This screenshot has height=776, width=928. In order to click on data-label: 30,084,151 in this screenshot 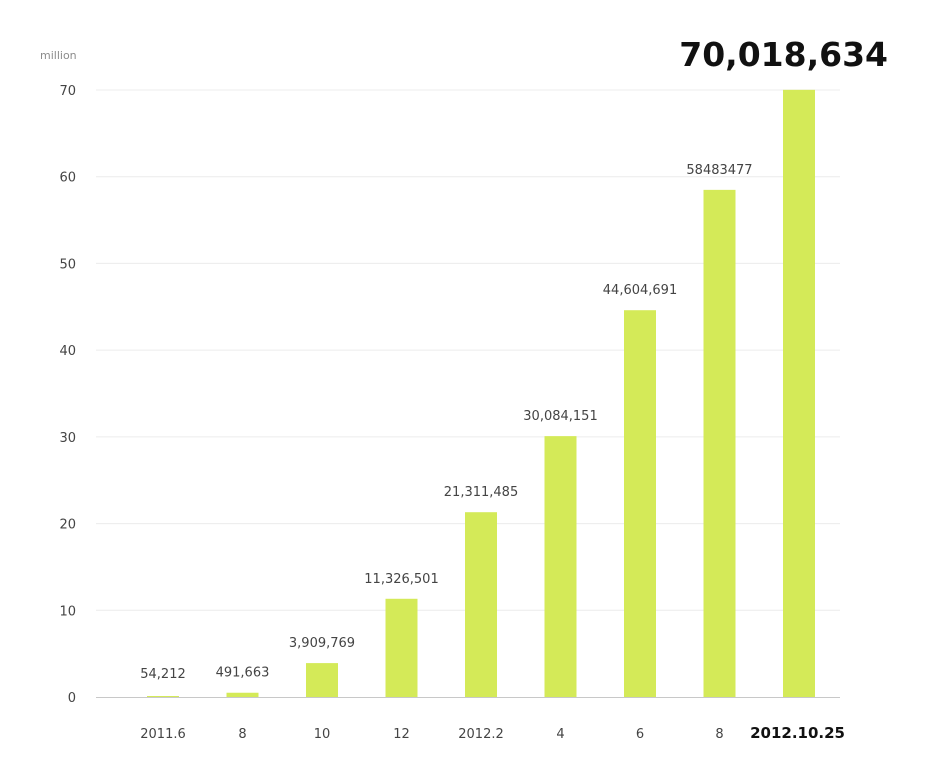, I will do `click(560, 416)`.